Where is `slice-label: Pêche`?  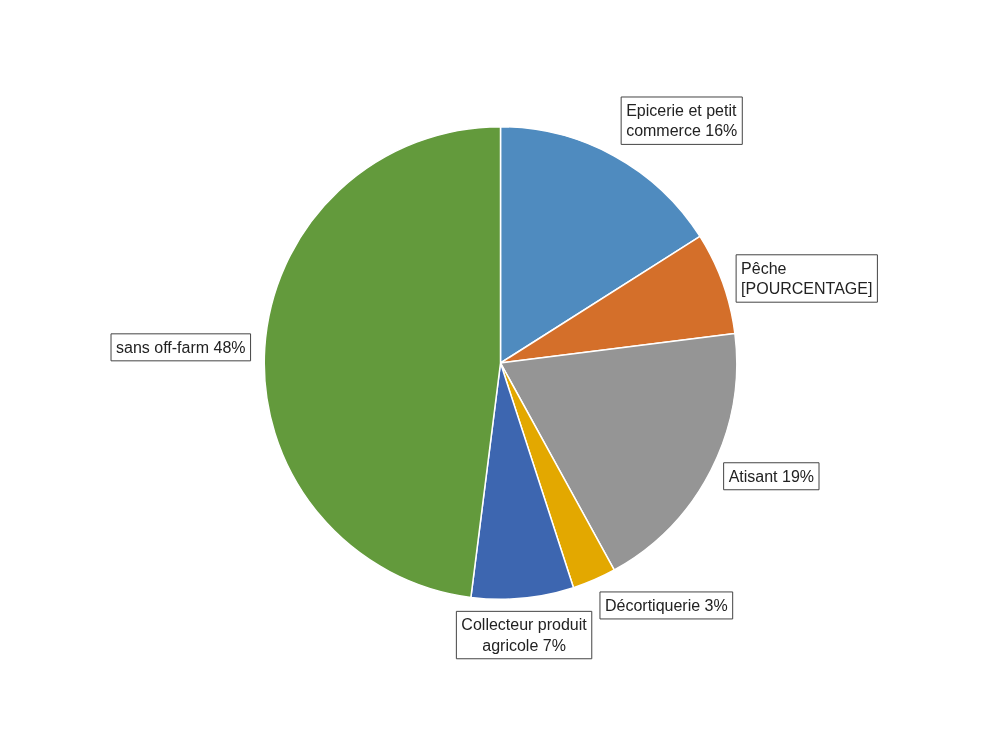
slice-label: Pêche is located at coordinates (764, 268).